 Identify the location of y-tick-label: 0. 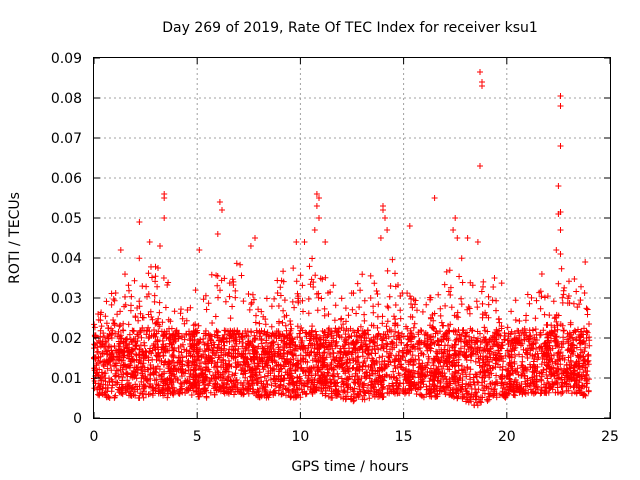
(77, 419).